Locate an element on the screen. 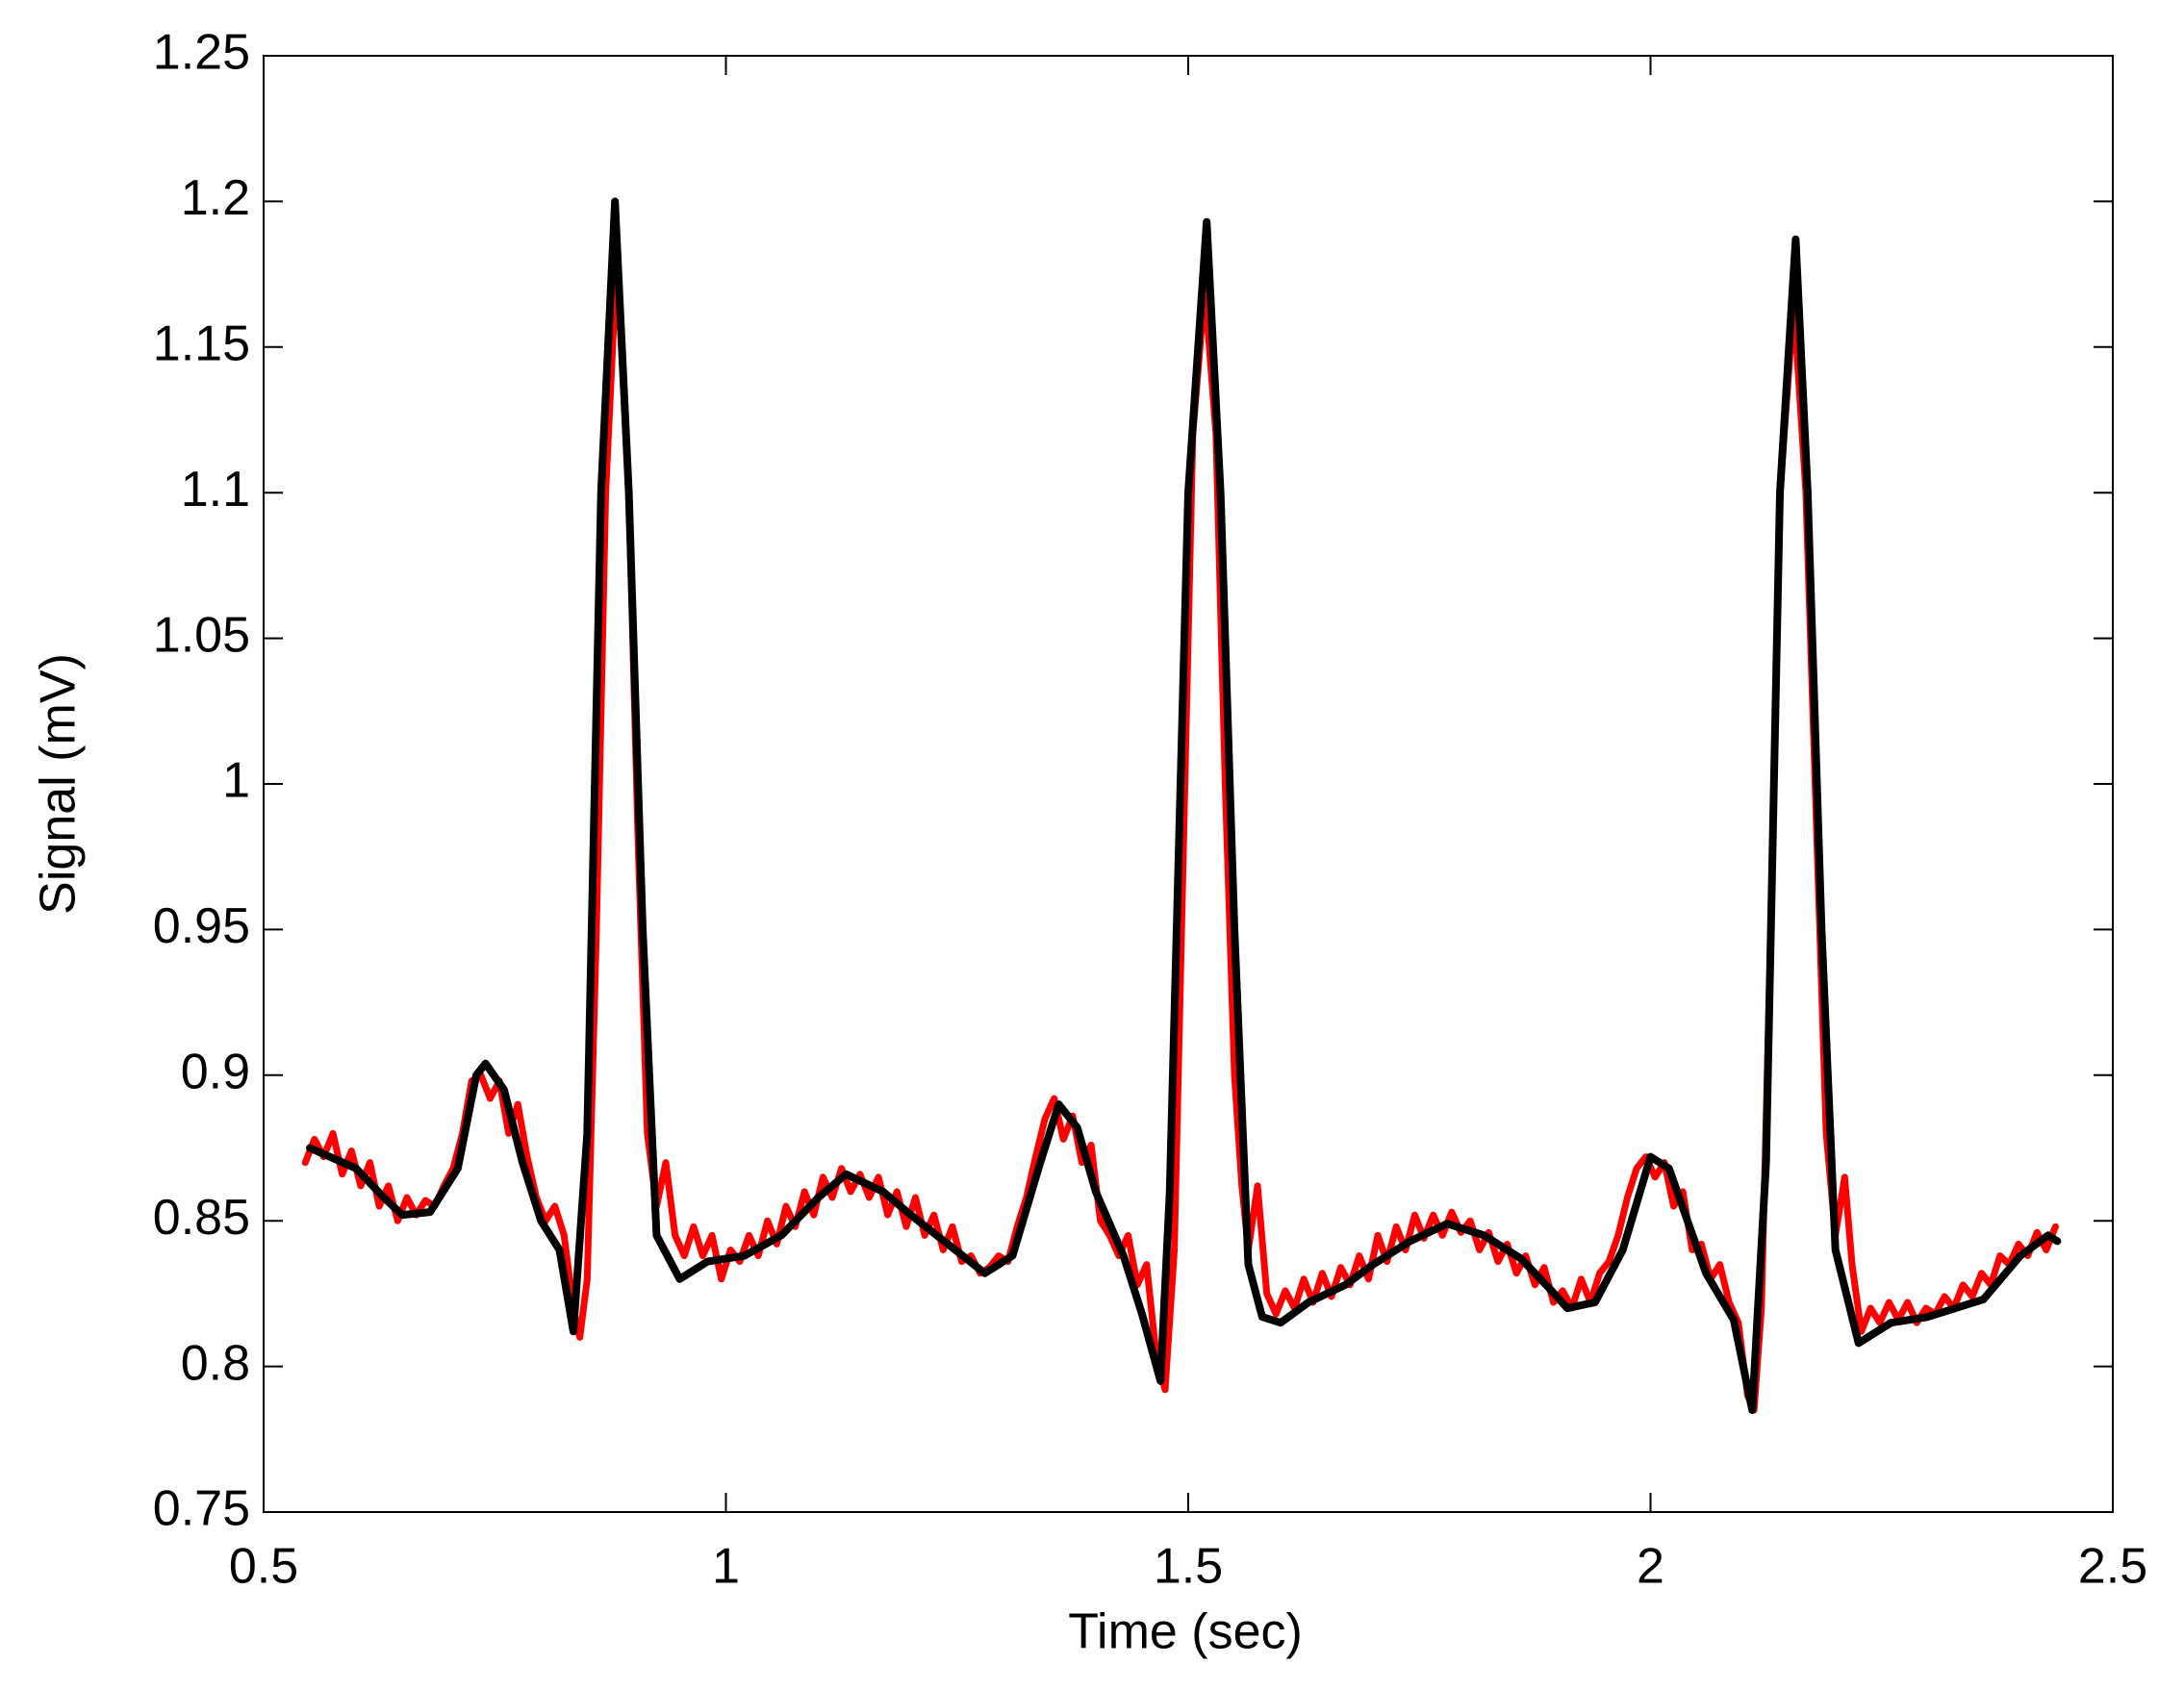 This screenshot has height=1690, width=2184. y-tick-label: 1.2 is located at coordinates (215, 198).